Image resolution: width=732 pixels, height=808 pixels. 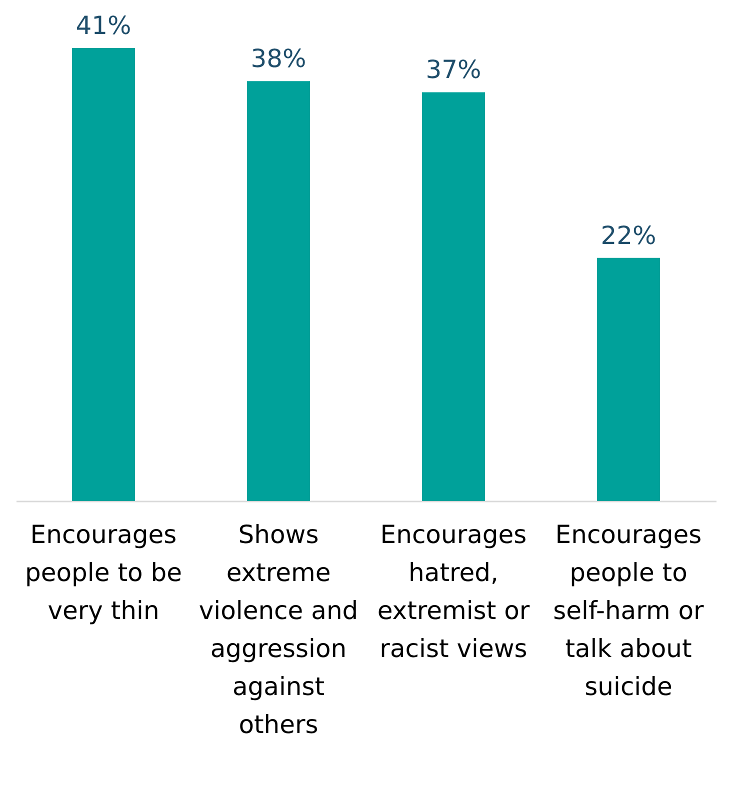 I want to click on x-tick-label: Encourages people to self-harm or talk about suicide, so click(x=629, y=610).